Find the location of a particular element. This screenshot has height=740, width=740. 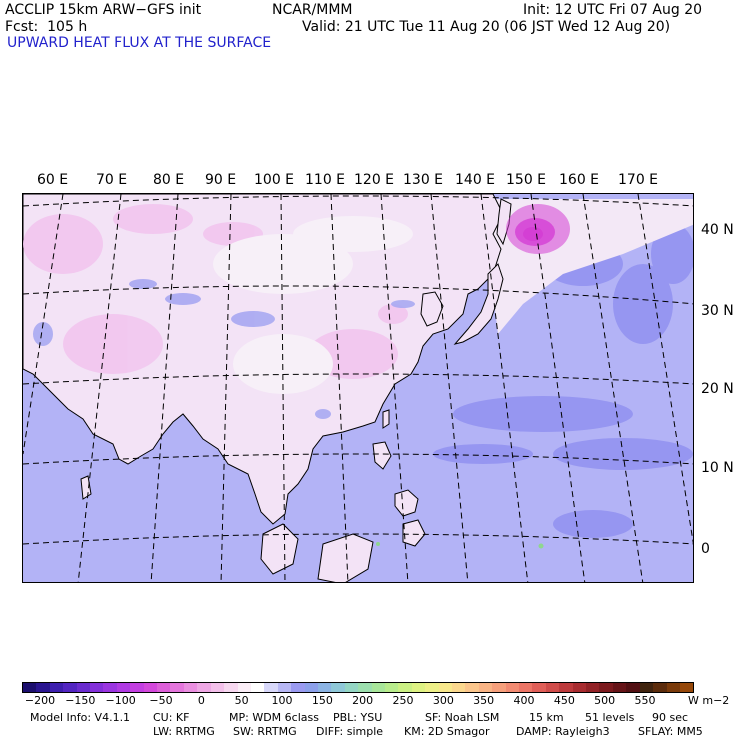

philippines is located at coordinates (399, 494).